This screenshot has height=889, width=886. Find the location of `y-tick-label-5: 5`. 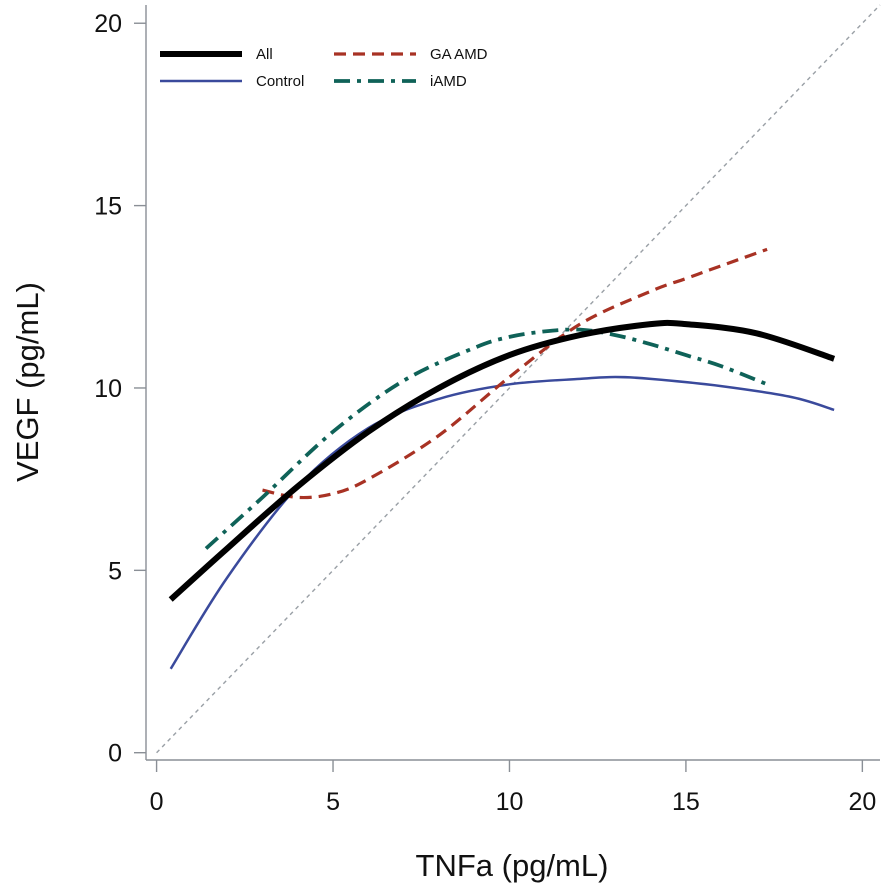

y-tick-label-5: 5 is located at coordinates (115, 571).